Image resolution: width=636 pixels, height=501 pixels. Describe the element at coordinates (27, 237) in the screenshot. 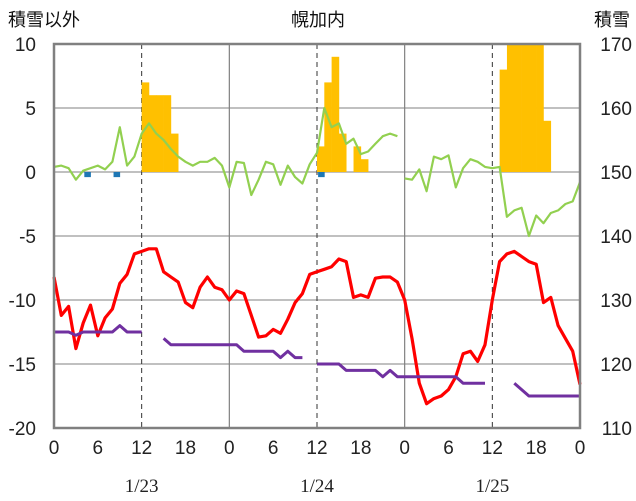

I see `left-tick-label: -5` at that location.